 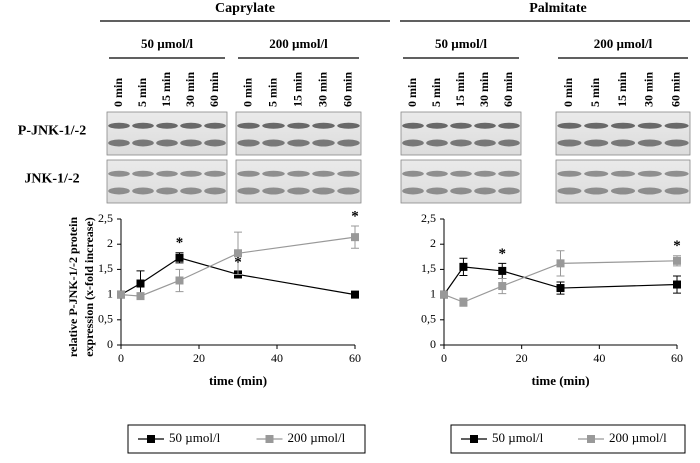 I want to click on legend-label: 200 µmol/l, so click(x=317, y=437).